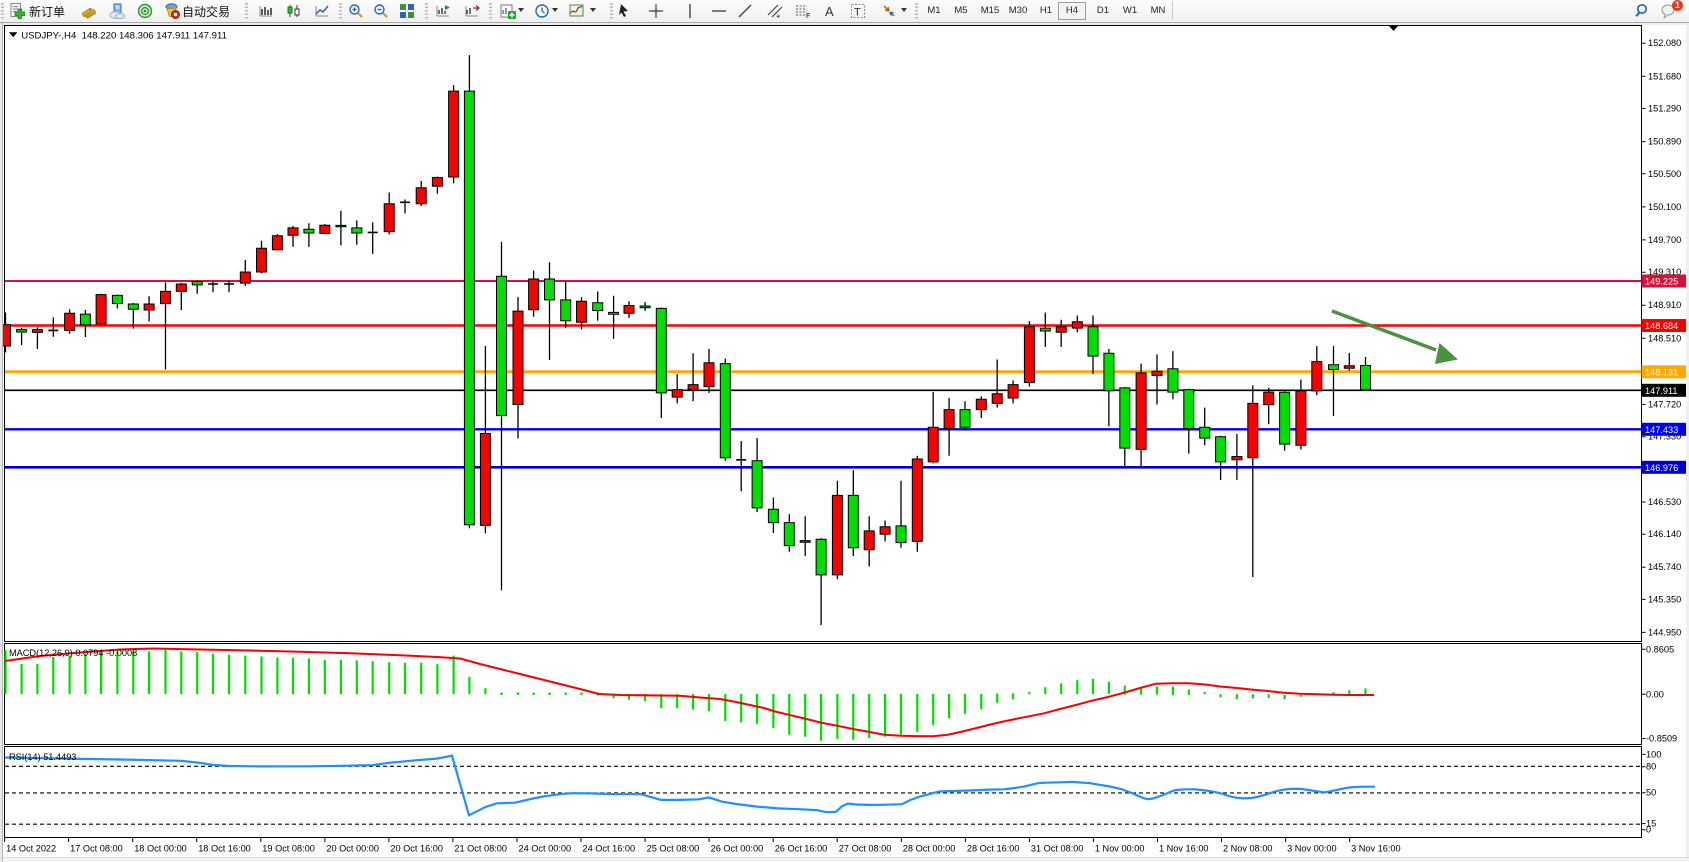 This screenshot has height=862, width=1689. What do you see at coordinates (1664, 338) in the screenshot?
I see `svg-text: 148.510` at bounding box center [1664, 338].